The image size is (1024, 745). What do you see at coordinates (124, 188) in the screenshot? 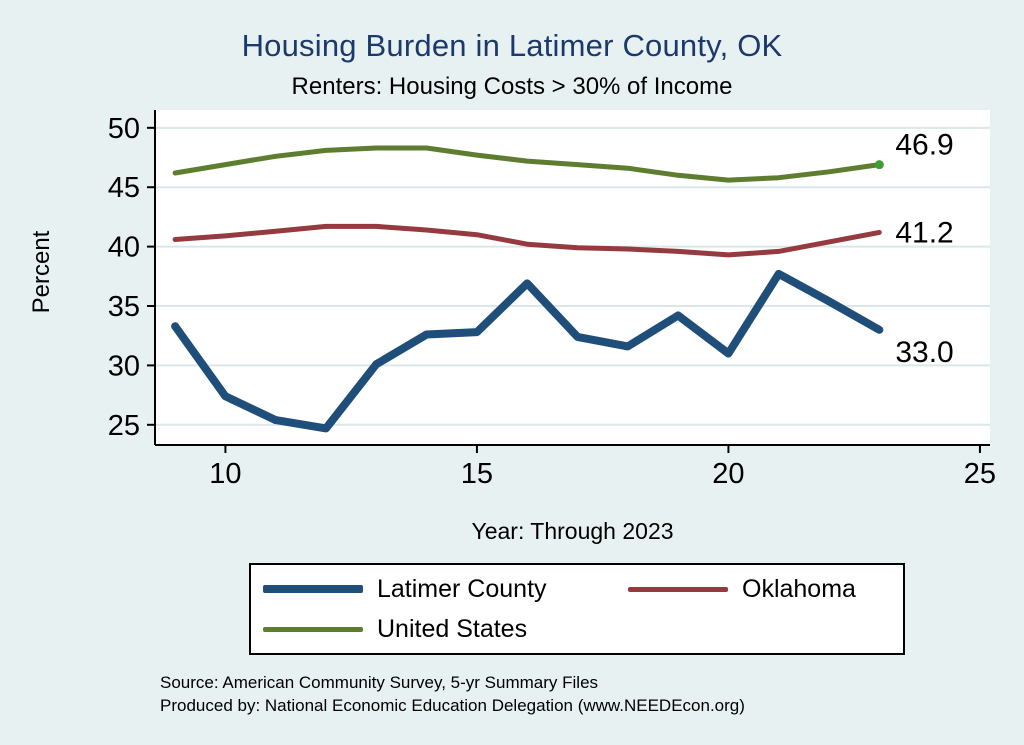
I see `y-tick-label: 45` at bounding box center [124, 188].